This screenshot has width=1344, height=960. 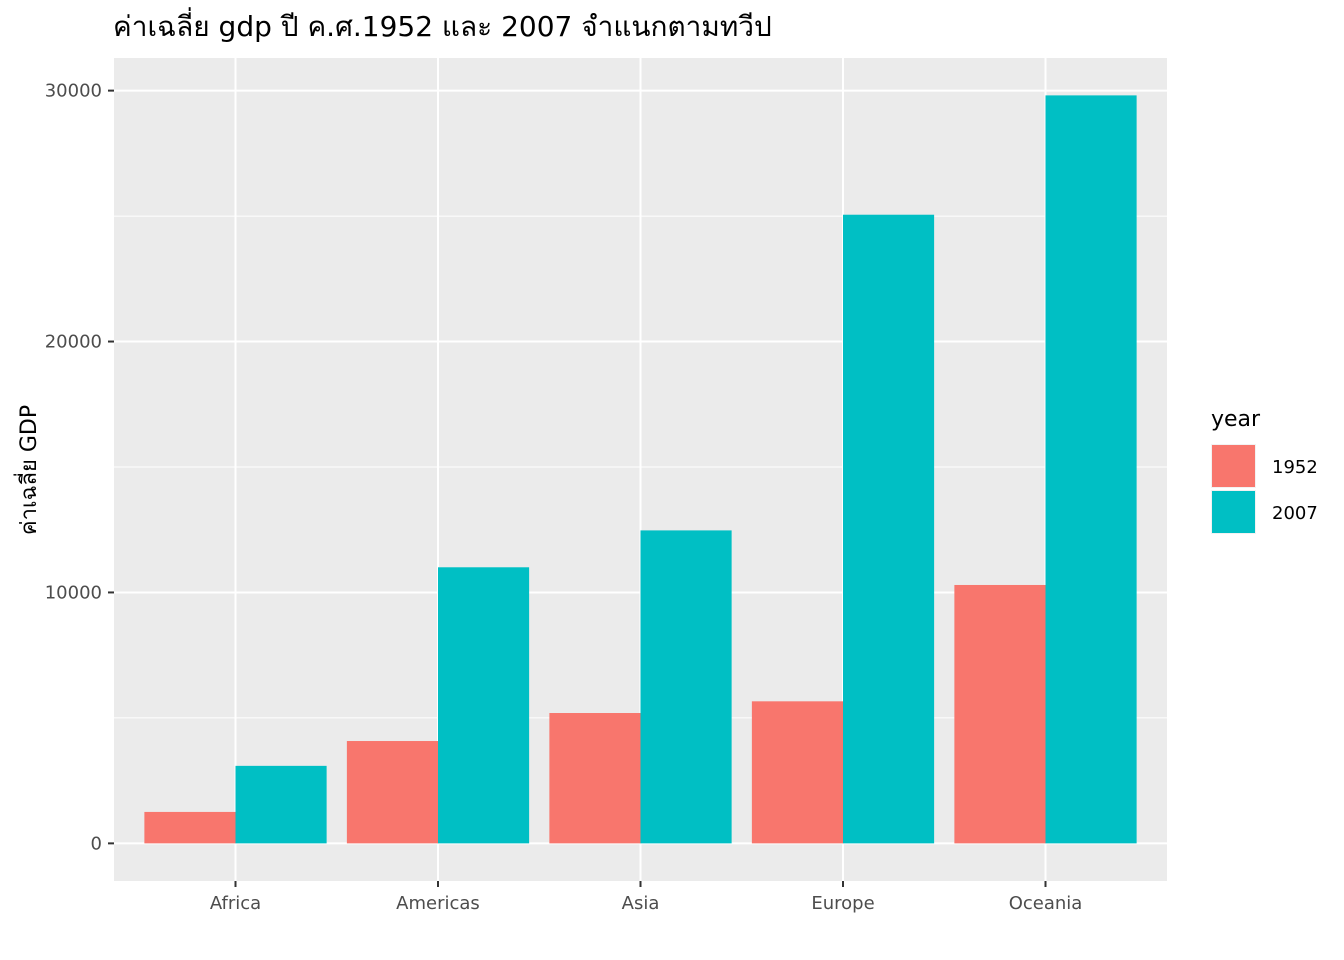 What do you see at coordinates (1236, 419) in the screenshot?
I see `legend-title: year` at bounding box center [1236, 419].